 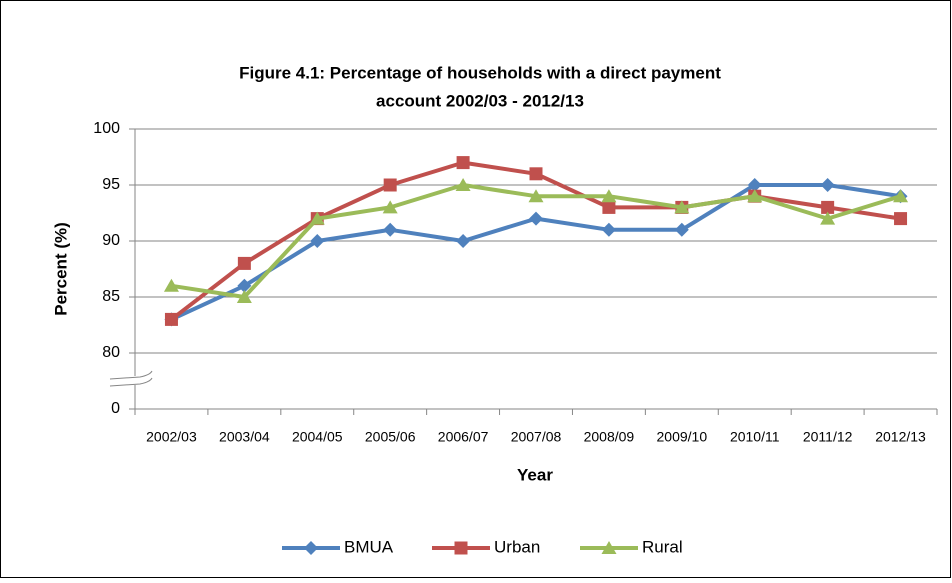 What do you see at coordinates (244, 437) in the screenshot?
I see `x-tick-label: 2003/04` at bounding box center [244, 437].